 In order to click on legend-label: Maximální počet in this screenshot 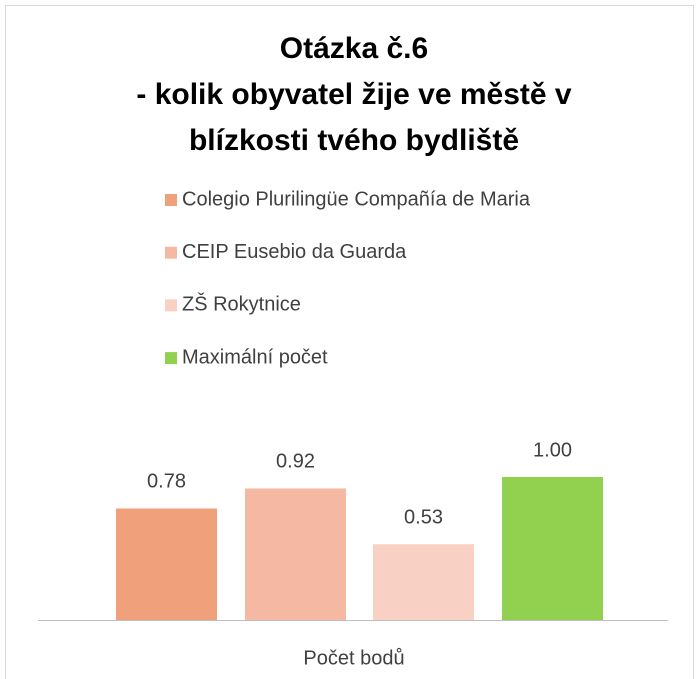, I will do `click(255, 357)`.